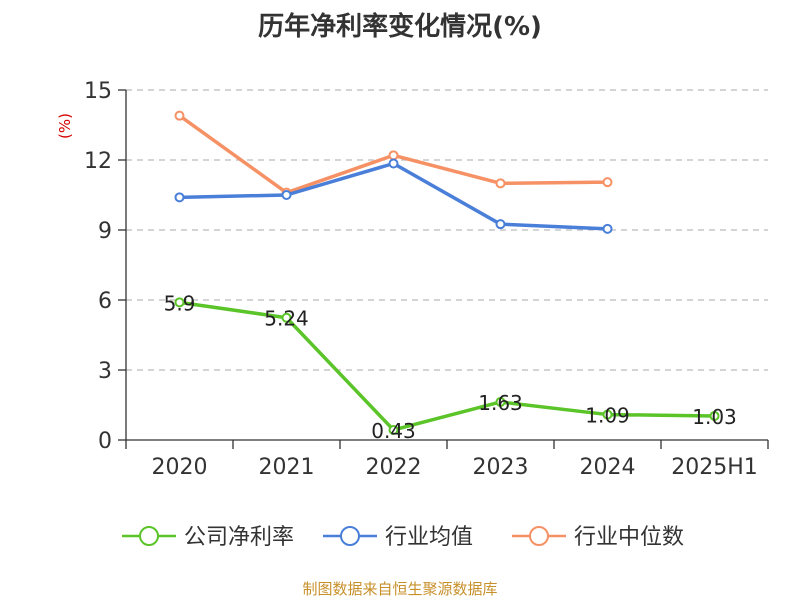 The image size is (800, 600). I want to click on legend-label-company: 公司净利率, so click(239, 537).